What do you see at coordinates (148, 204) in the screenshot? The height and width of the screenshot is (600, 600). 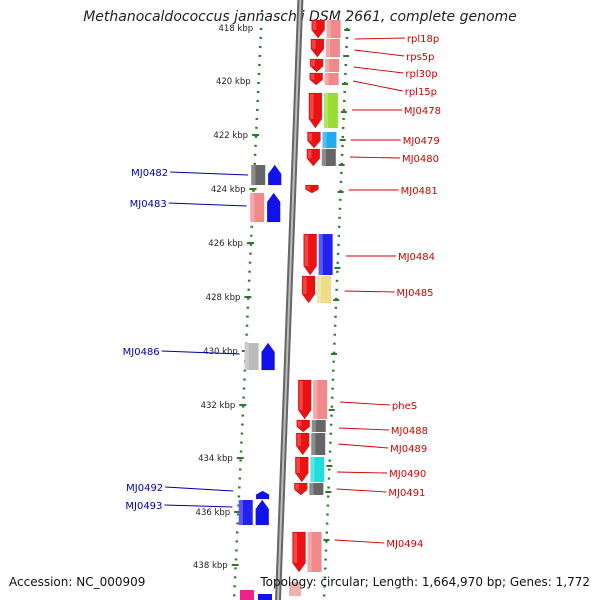 I see `reverse-gene-label: MJ0483` at bounding box center [148, 204].